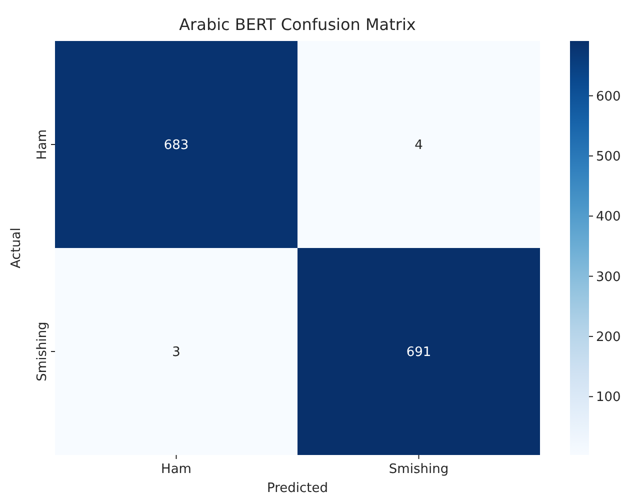 Image resolution: width=637 pixels, height=499 pixels. I want to click on y-axis-title: Actual, so click(16, 248).